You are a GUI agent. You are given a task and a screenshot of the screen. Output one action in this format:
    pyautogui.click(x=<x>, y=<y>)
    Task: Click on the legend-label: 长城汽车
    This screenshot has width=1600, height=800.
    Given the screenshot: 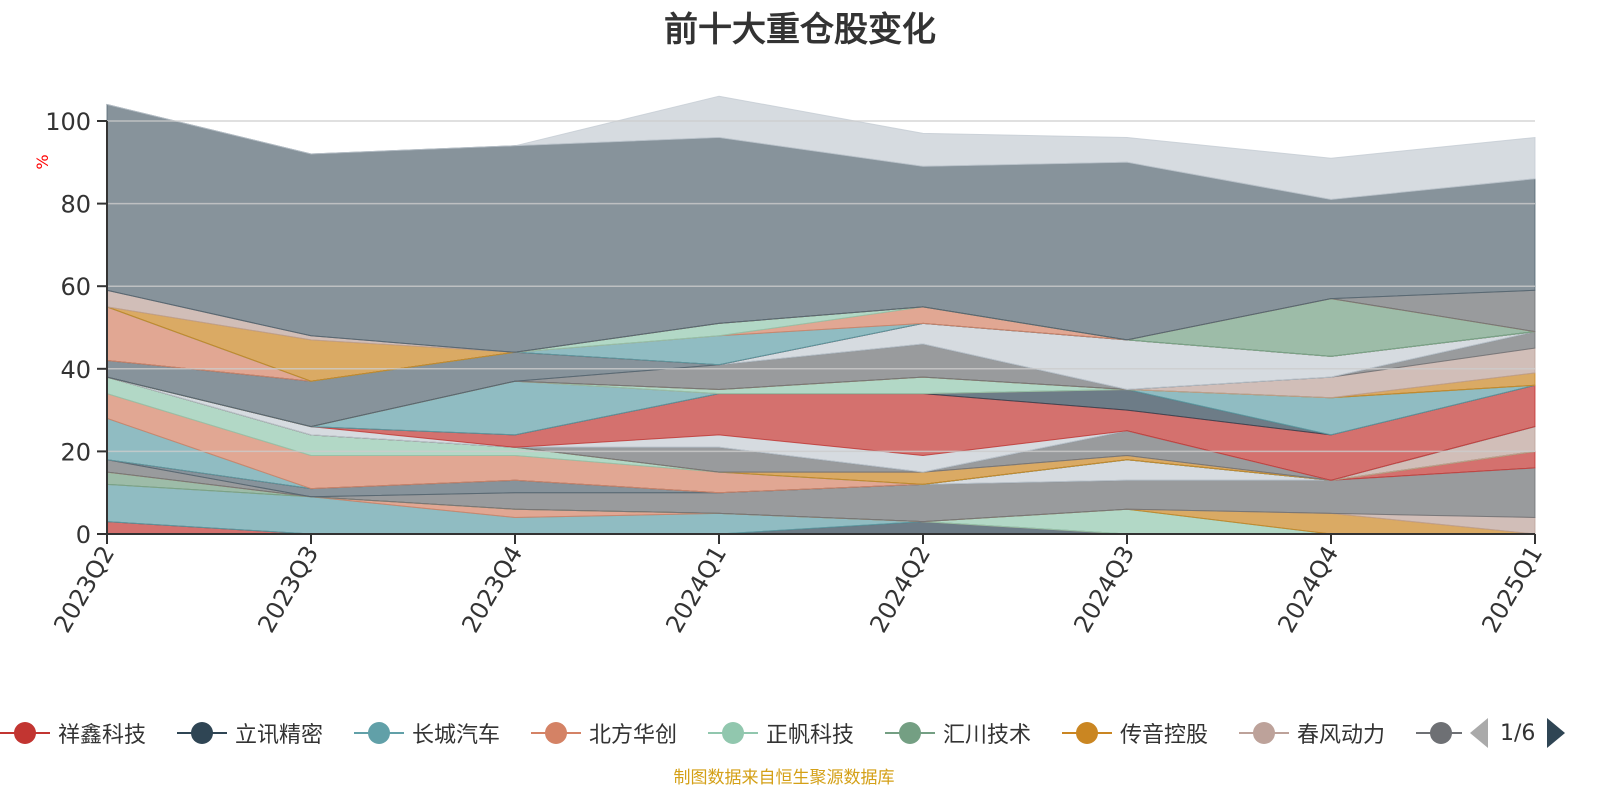 What is the action you would take?
    pyautogui.click(x=456, y=733)
    